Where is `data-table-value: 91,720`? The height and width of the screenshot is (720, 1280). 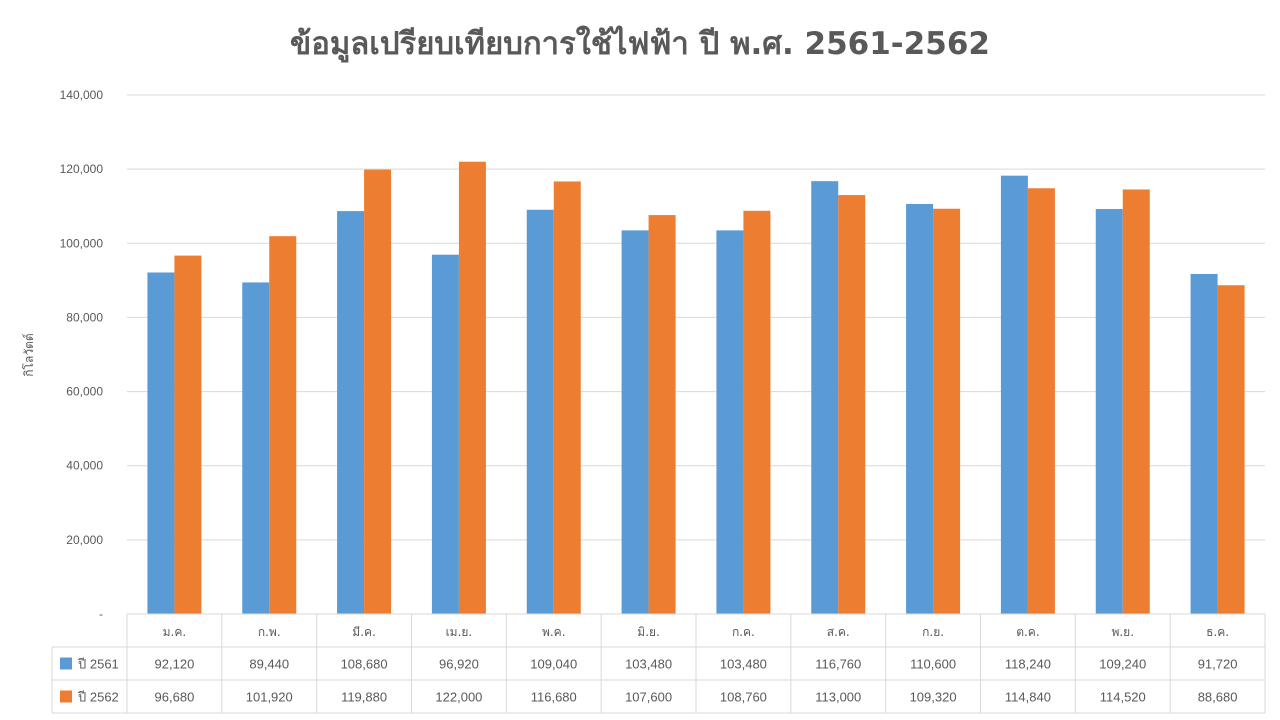
data-table-value: 91,720 is located at coordinates (1218, 664).